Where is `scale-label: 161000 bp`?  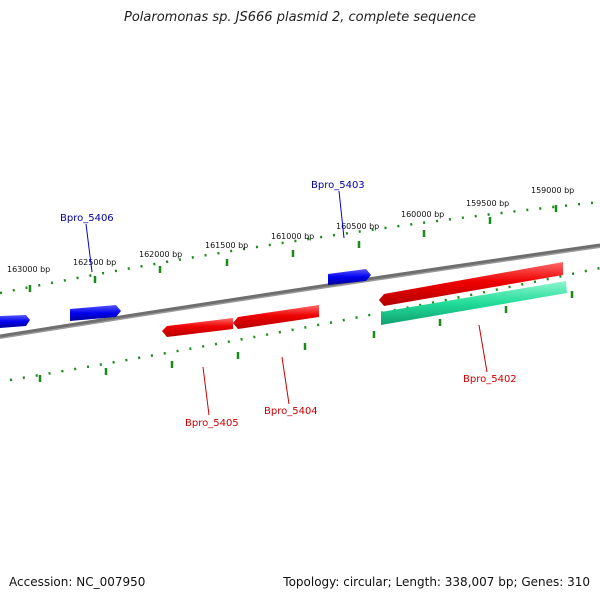 scale-label: 161000 bp is located at coordinates (292, 236).